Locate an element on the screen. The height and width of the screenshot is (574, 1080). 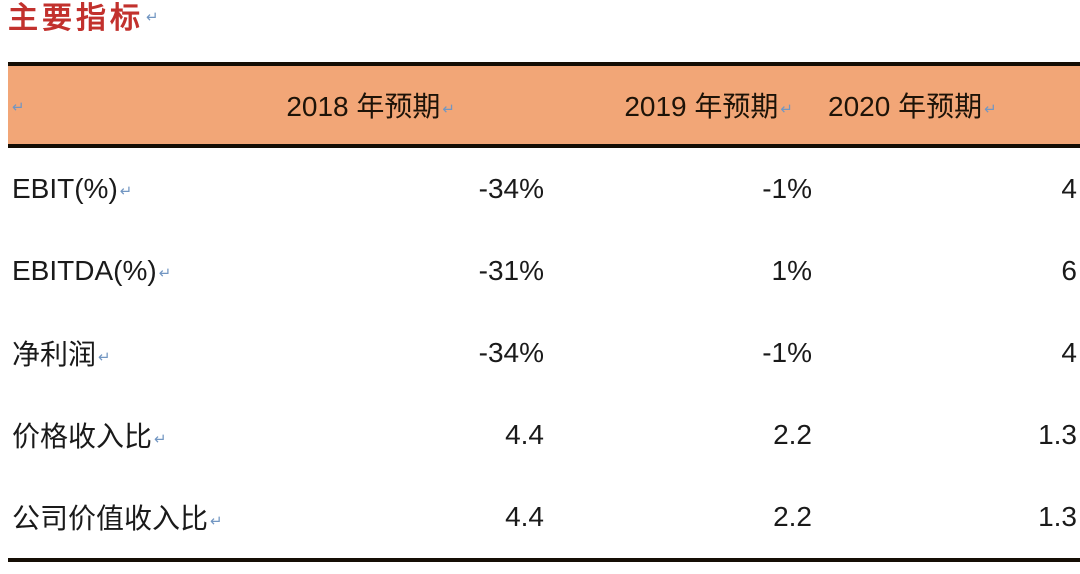
header-cell-empty: ↵ is located at coordinates (128, 105).